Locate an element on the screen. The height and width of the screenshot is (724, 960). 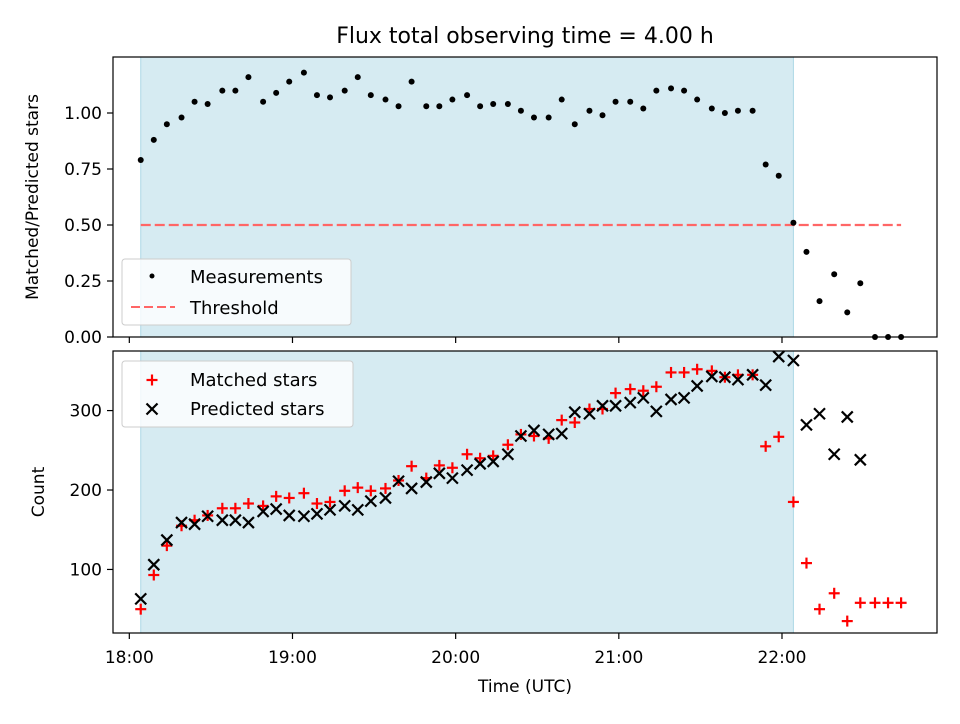
legend-matched-marker is located at coordinates (152, 380).